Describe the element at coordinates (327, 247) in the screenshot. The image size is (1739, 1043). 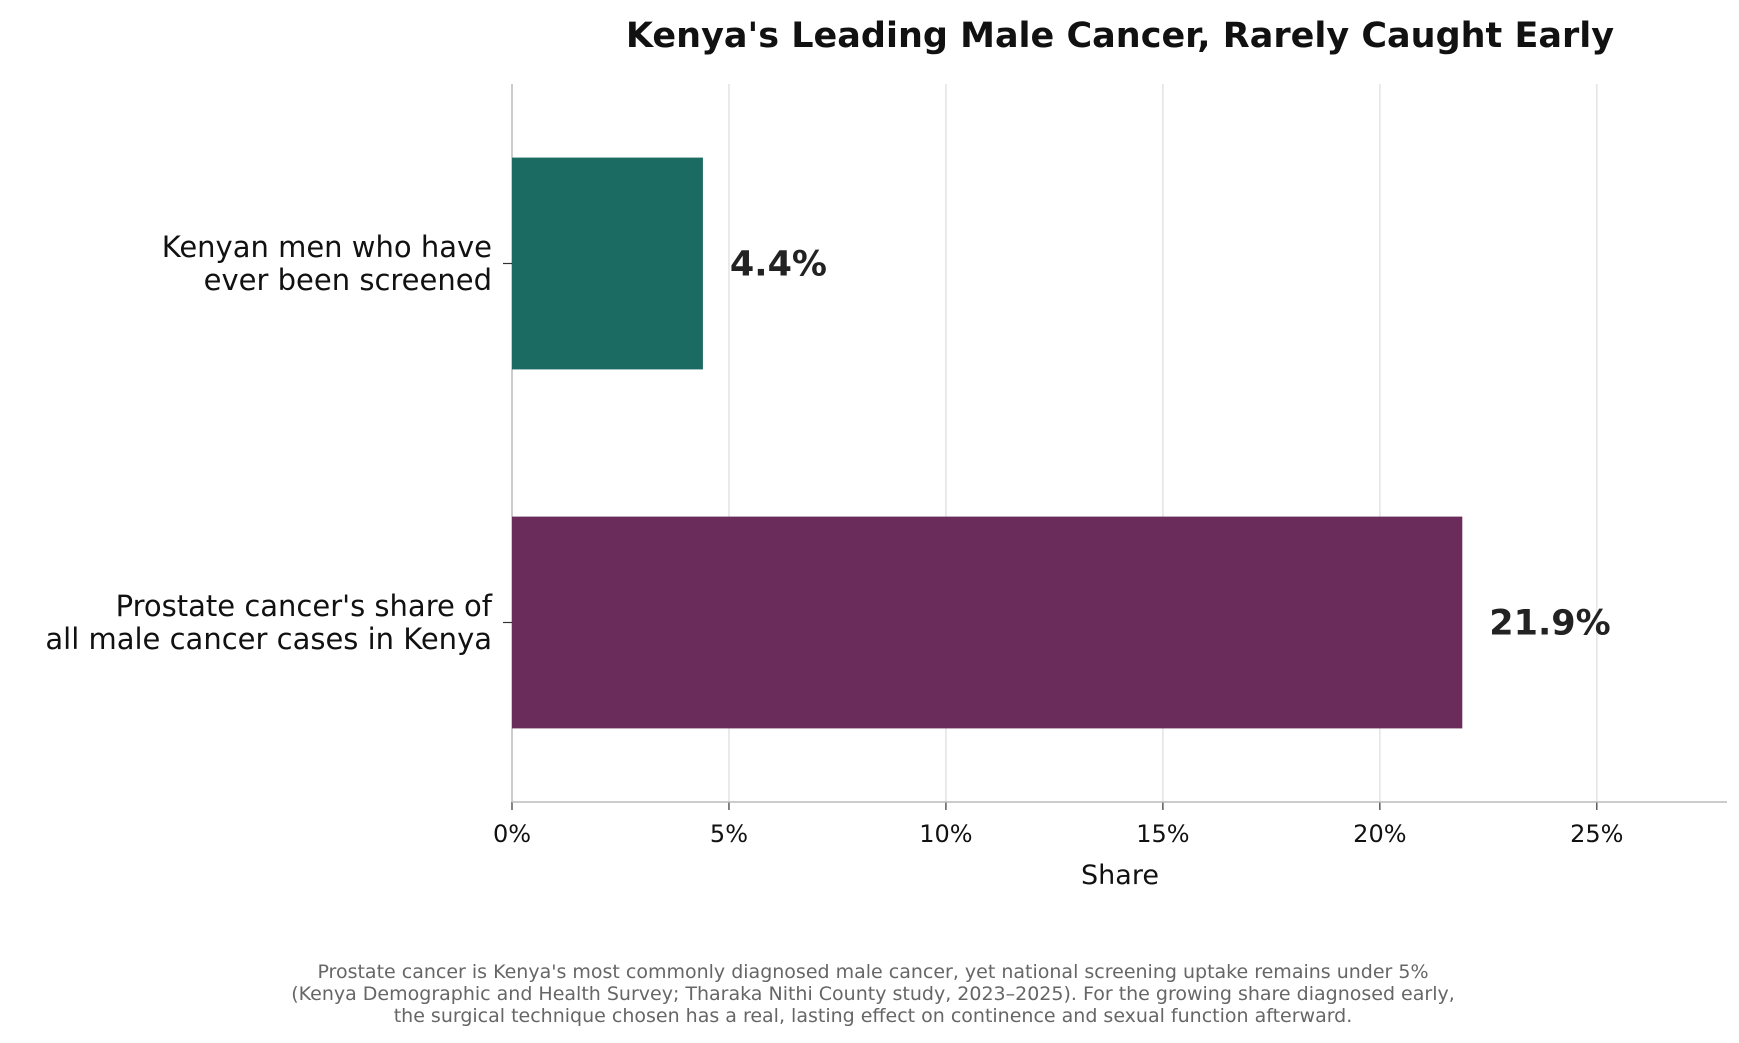
I see `y-tick-label-line: Kenyan men who have` at that location.